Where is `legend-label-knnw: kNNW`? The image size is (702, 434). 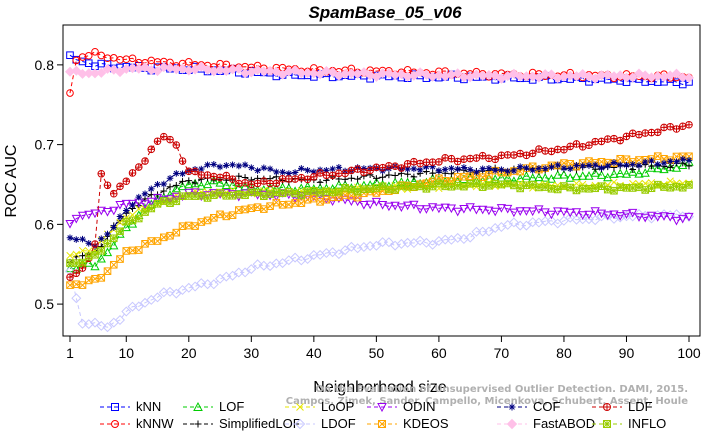 legend-label-knnw: kNNW is located at coordinates (155, 423).